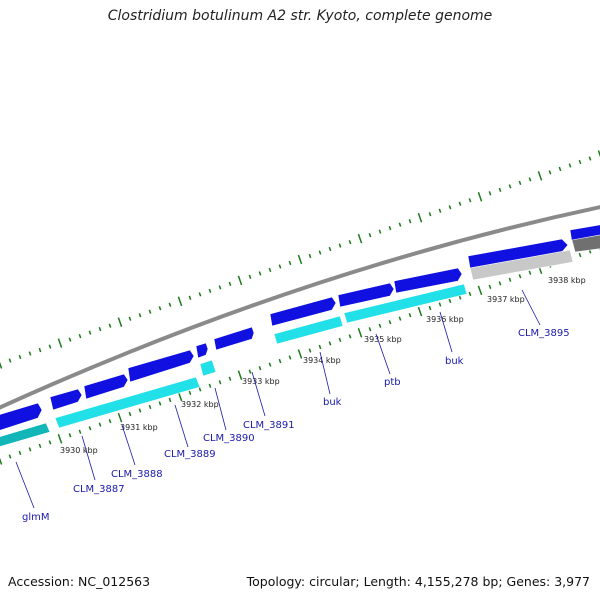 This screenshot has width=600, height=600. I want to click on kbp-label: 3937 kbp, so click(506, 299).